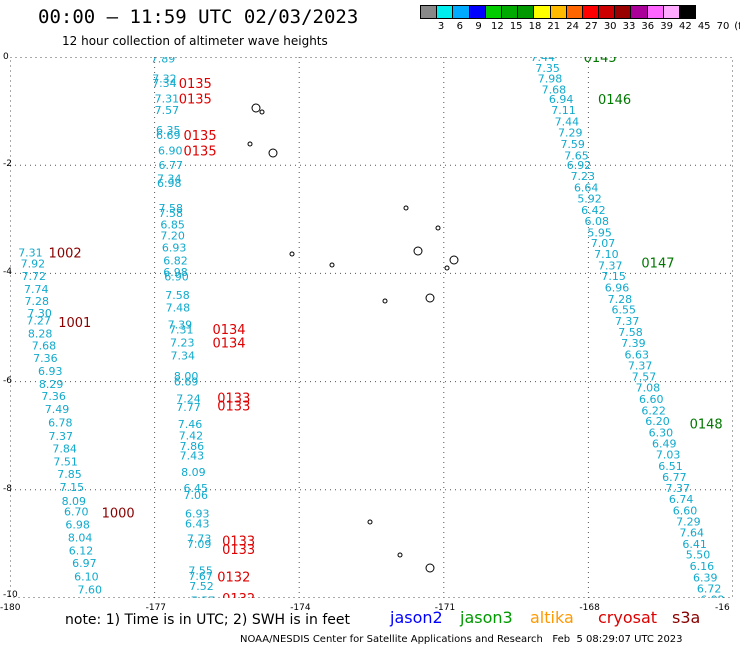  What do you see at coordinates (597, 221) in the screenshot?
I see `wave-height-value: 6.08` at bounding box center [597, 221].